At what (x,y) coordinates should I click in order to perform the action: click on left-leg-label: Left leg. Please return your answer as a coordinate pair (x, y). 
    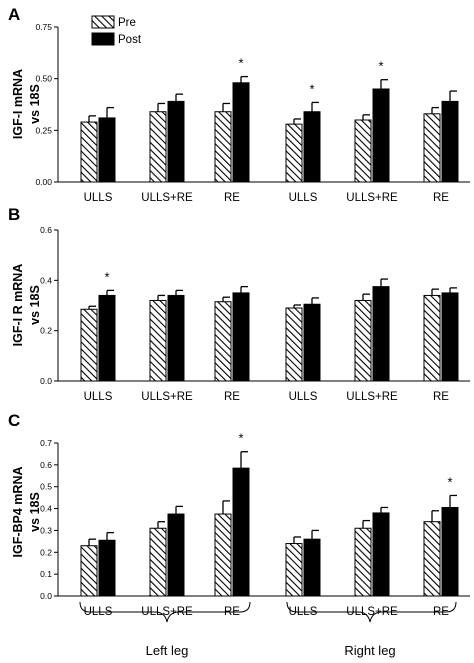
    Looking at the image, I should click on (167, 650).